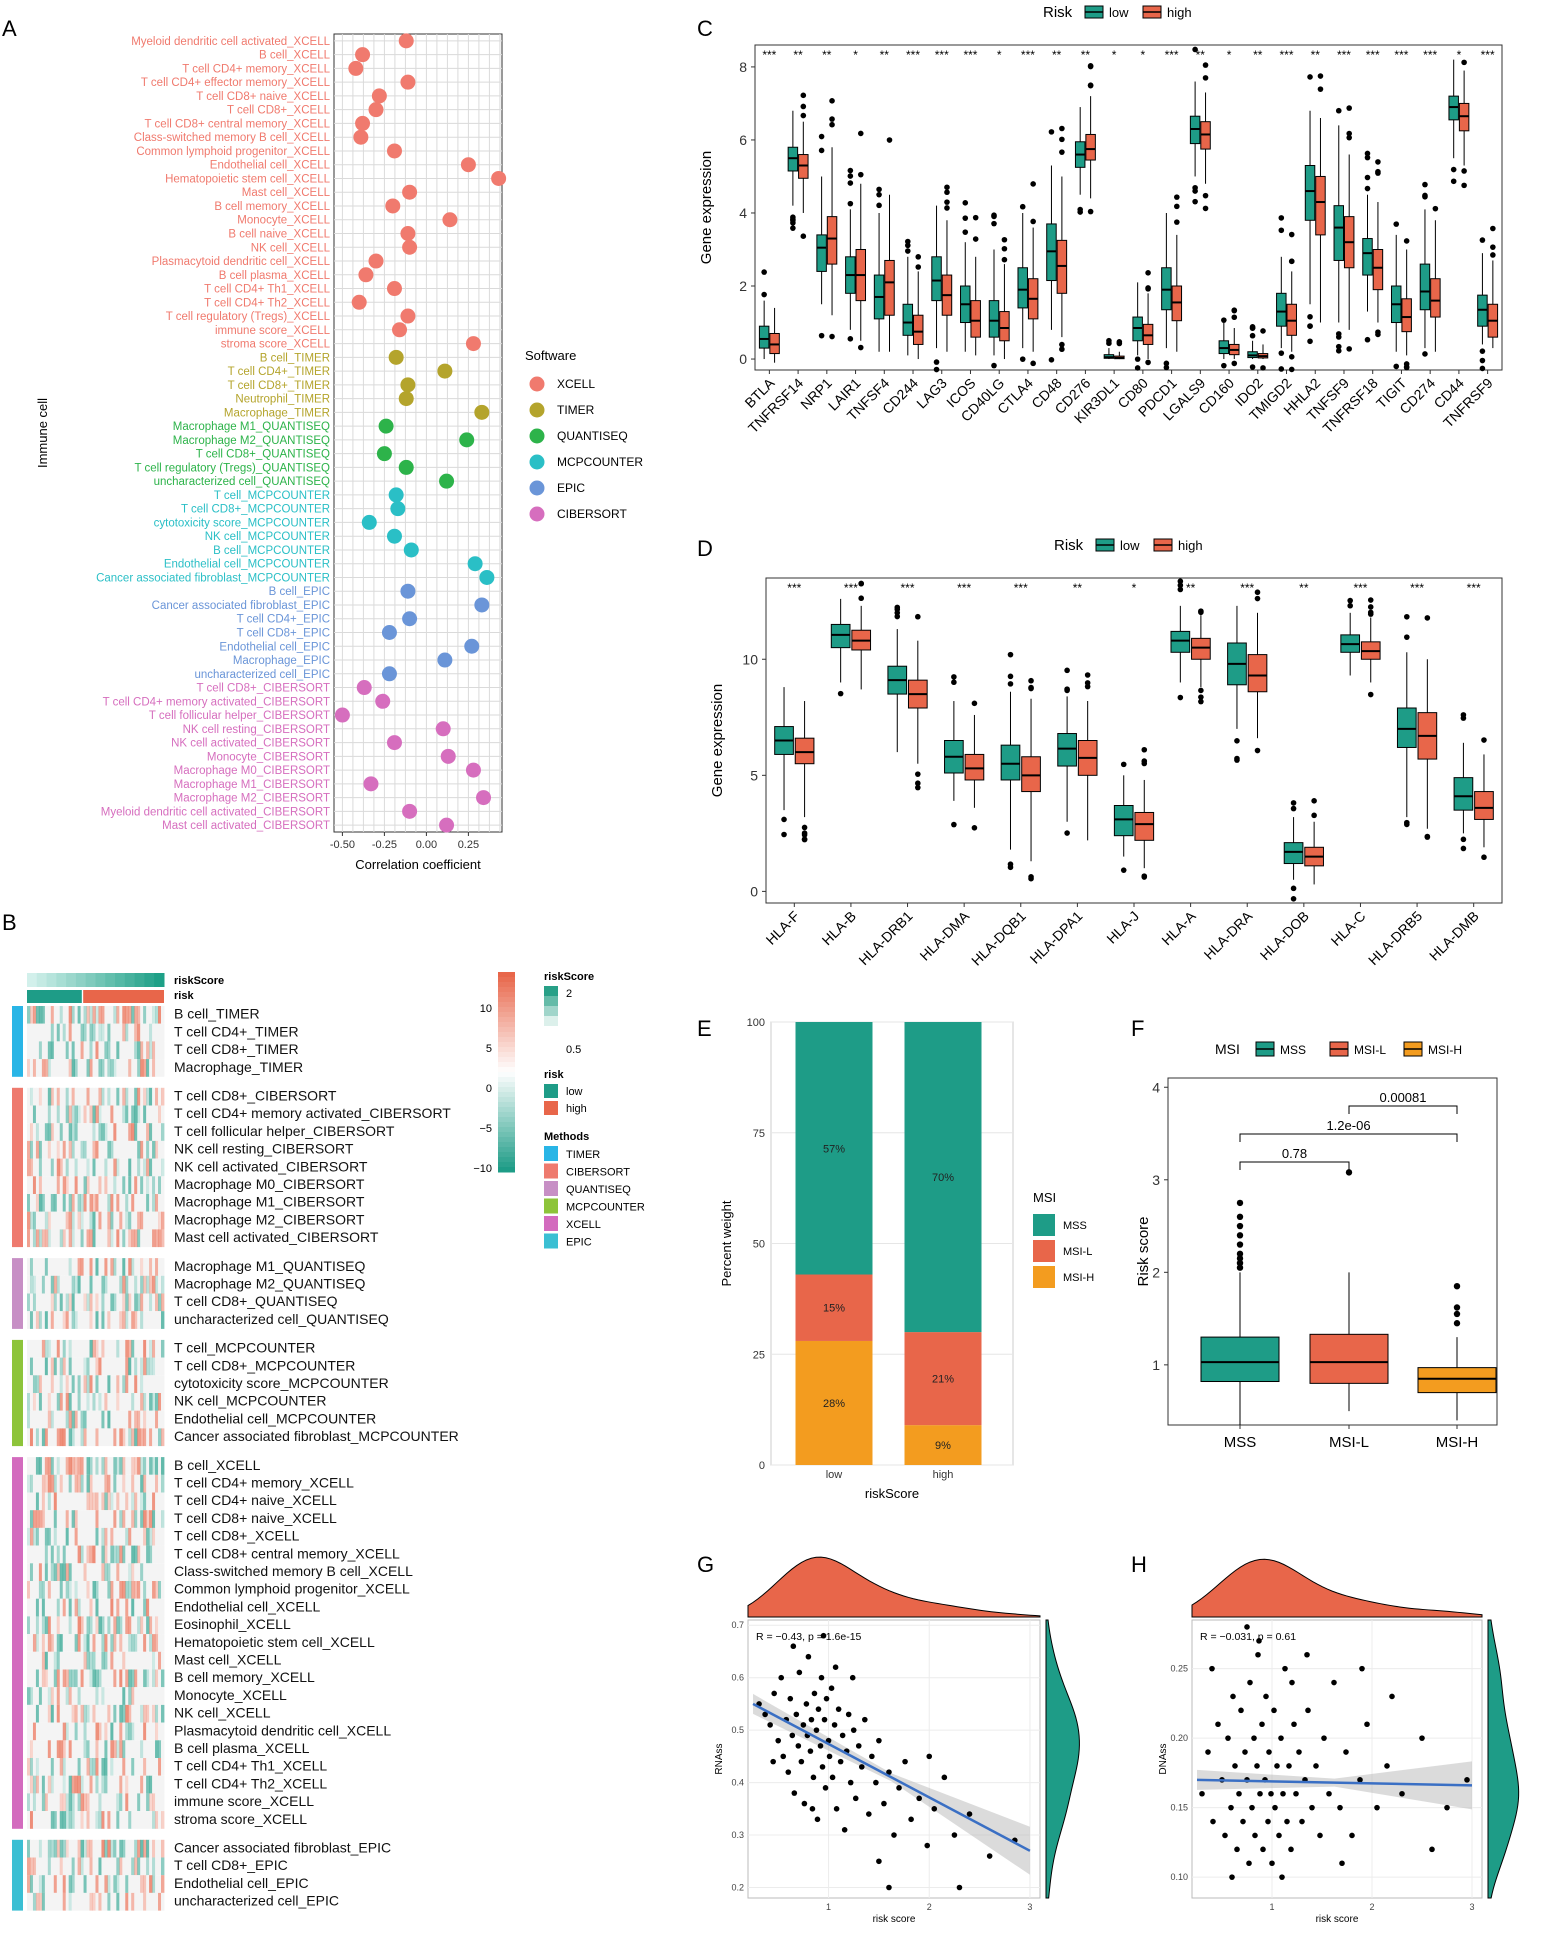 The image size is (1548, 1937). What do you see at coordinates (999, 55) in the screenshot?
I see `significance-label: *` at bounding box center [999, 55].